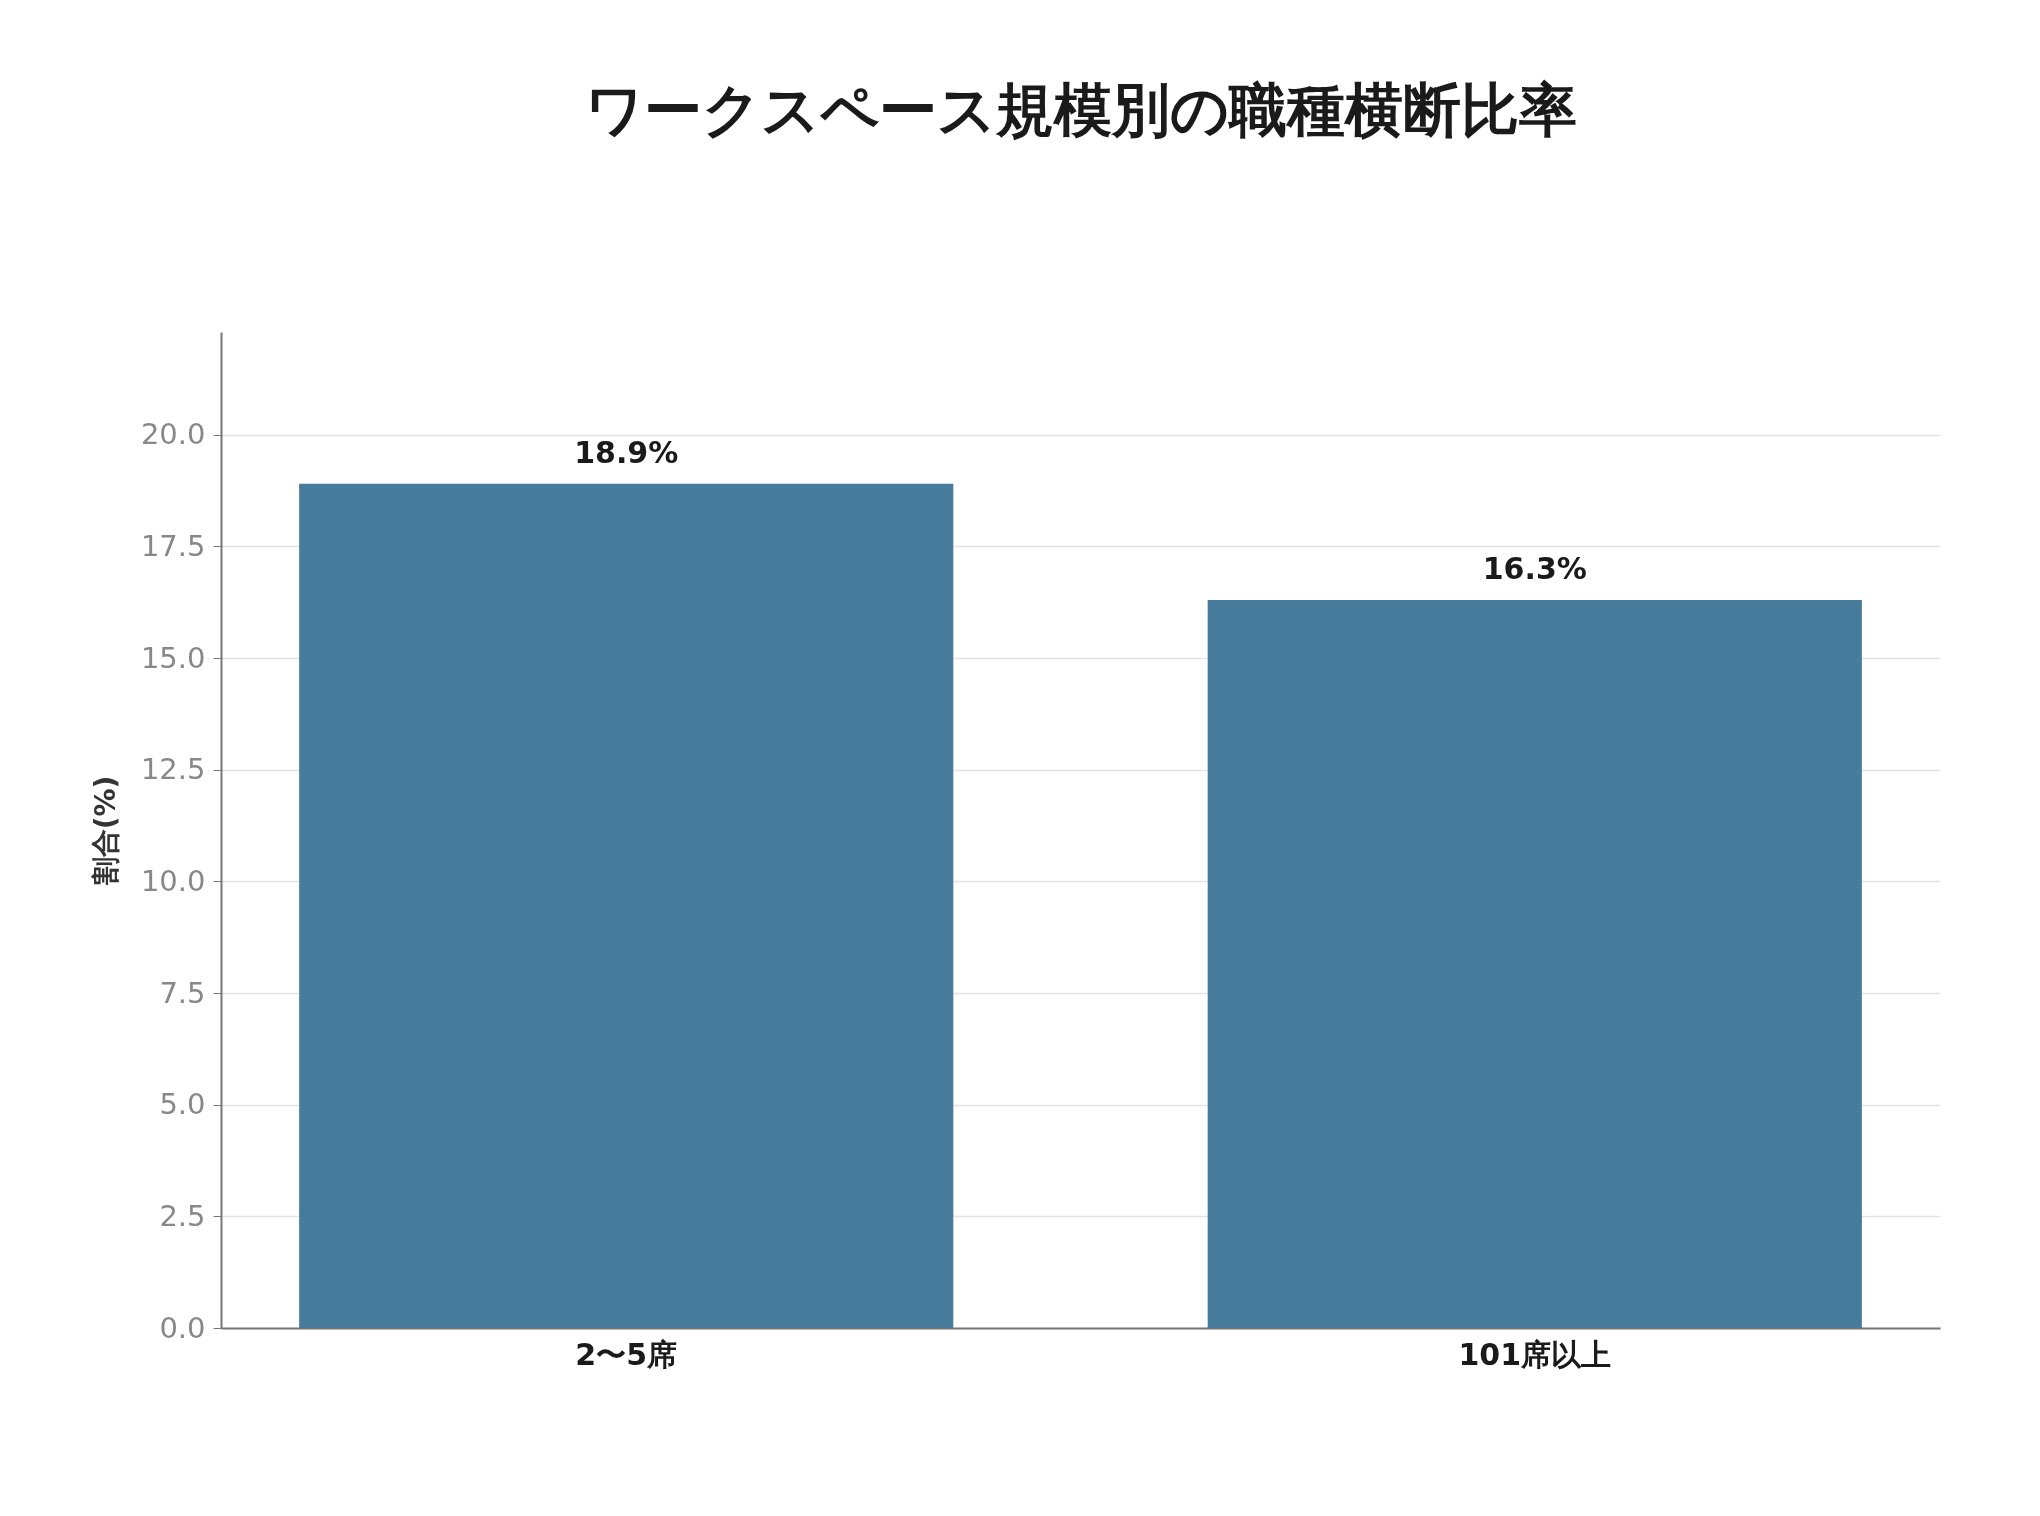 This screenshot has width=2040, height=1516. What do you see at coordinates (182, 1104) in the screenshot?
I see `y-tick-label: 5.0` at bounding box center [182, 1104].